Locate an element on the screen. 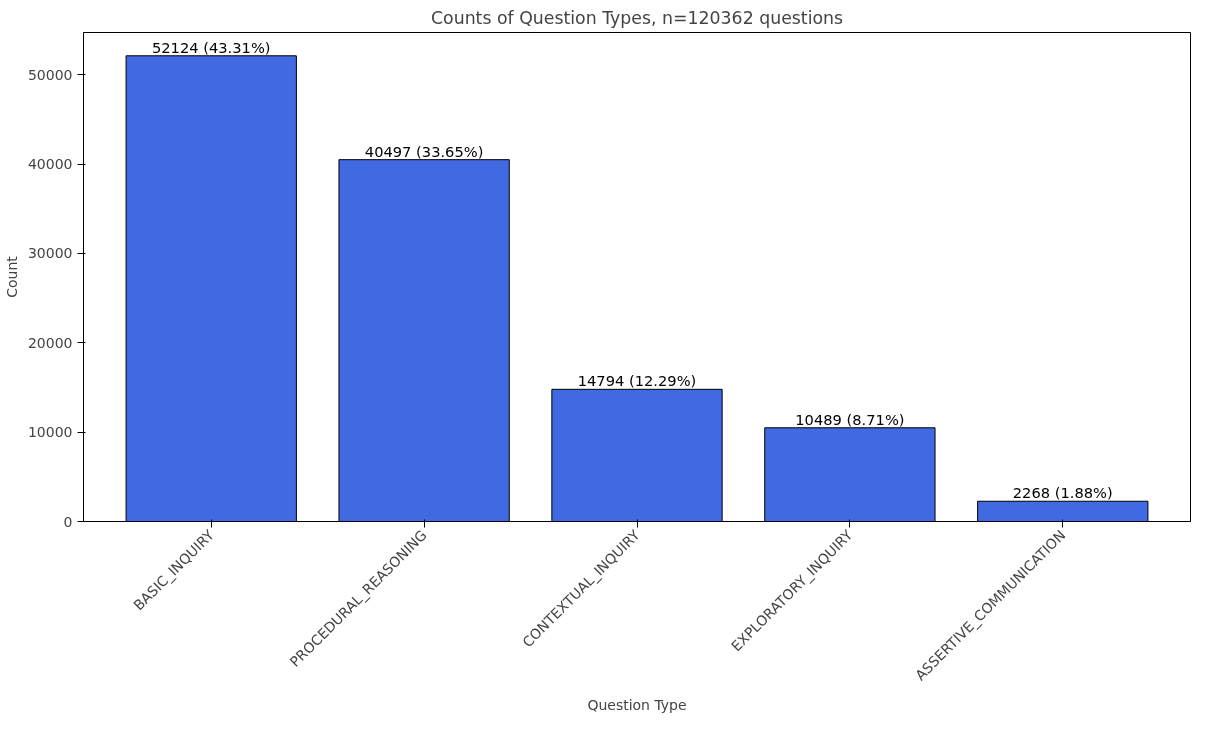  y-tick-label: 30000 is located at coordinates (50, 253).